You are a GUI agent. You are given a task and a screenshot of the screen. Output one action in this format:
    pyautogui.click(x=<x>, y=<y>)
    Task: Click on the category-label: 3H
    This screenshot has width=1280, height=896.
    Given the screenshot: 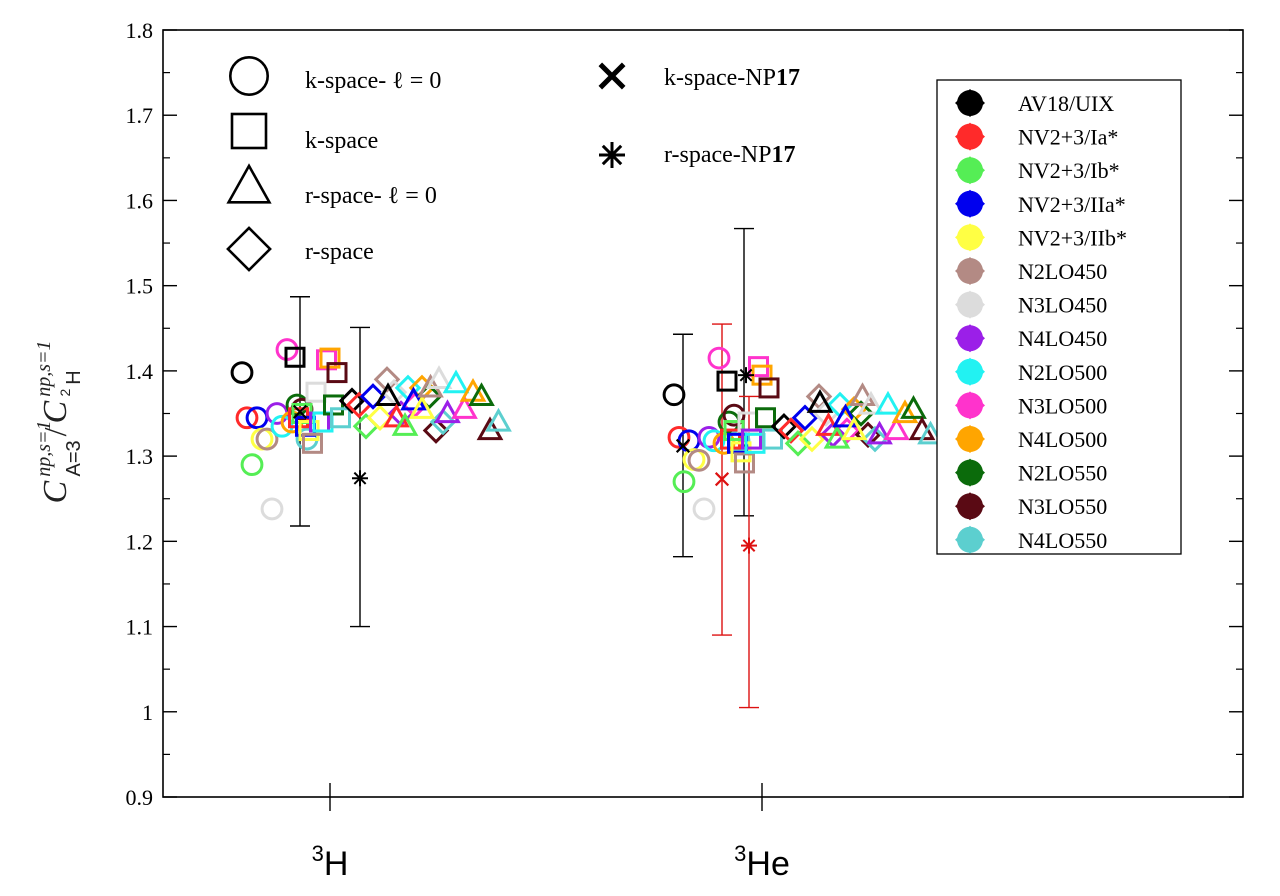 What is the action you would take?
    pyautogui.click(x=330, y=862)
    